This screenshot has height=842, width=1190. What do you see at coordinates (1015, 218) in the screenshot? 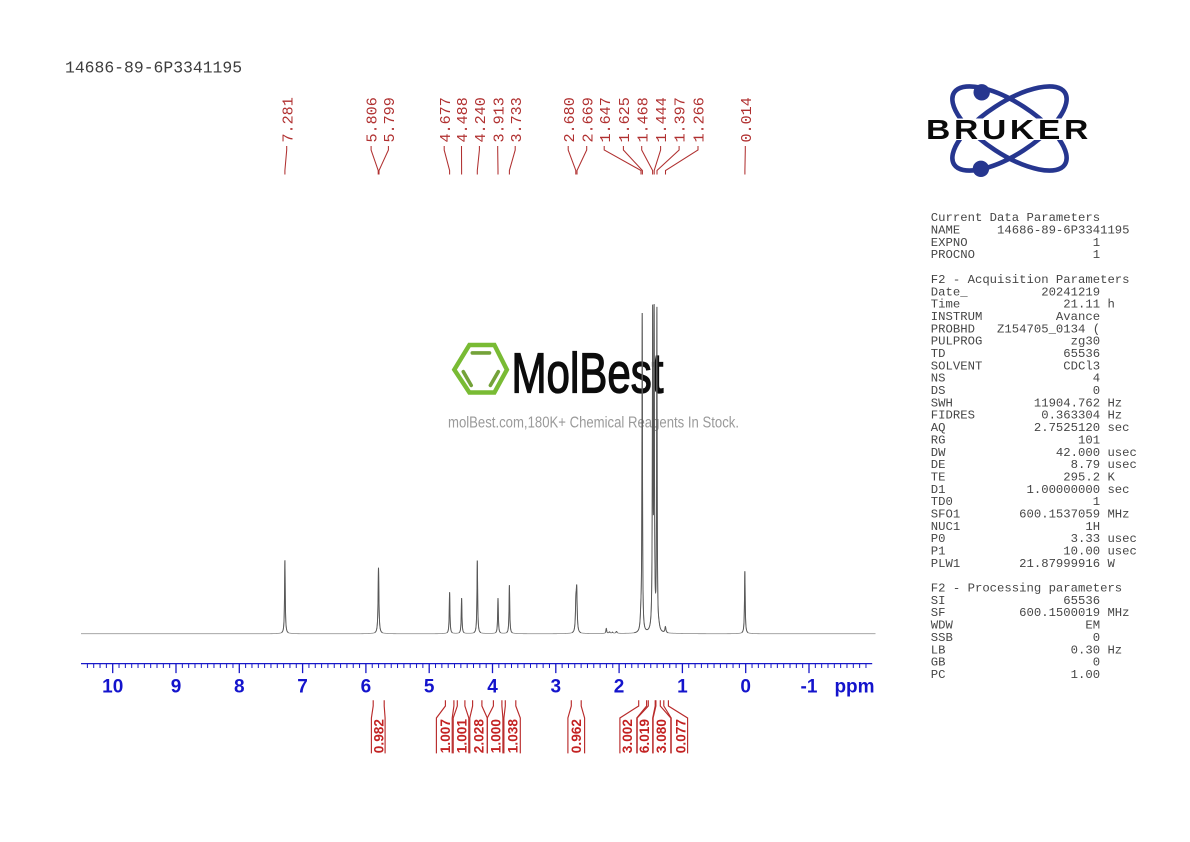
I see `svg-text: Current Data Parameters` at bounding box center [1015, 218].